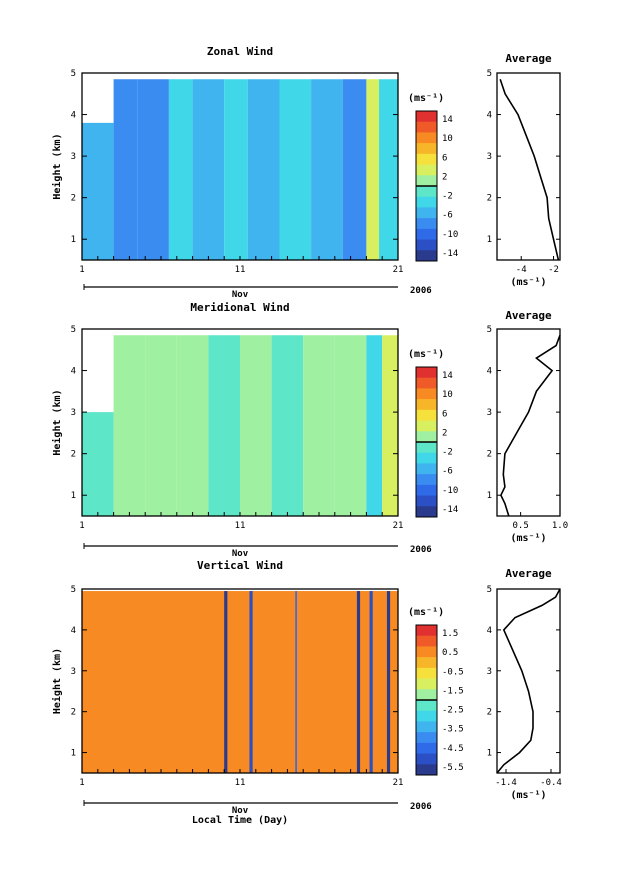  I want to click on profile-x-tick-label: -0.4, so click(551, 783).